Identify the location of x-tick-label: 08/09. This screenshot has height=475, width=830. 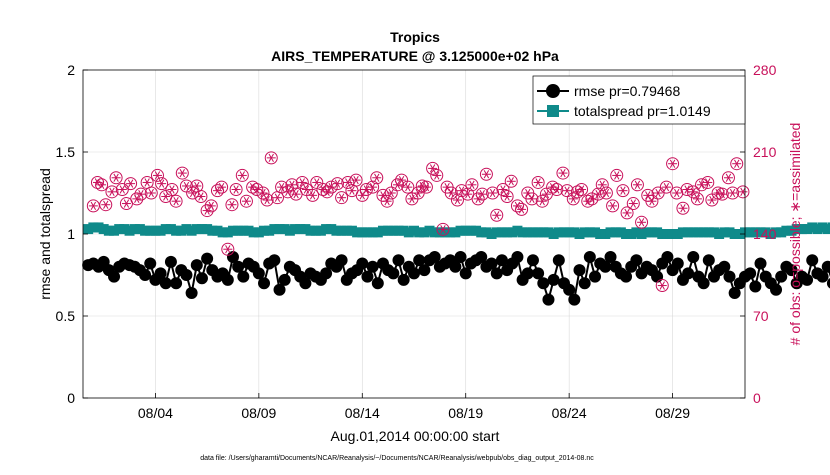
(258, 413).